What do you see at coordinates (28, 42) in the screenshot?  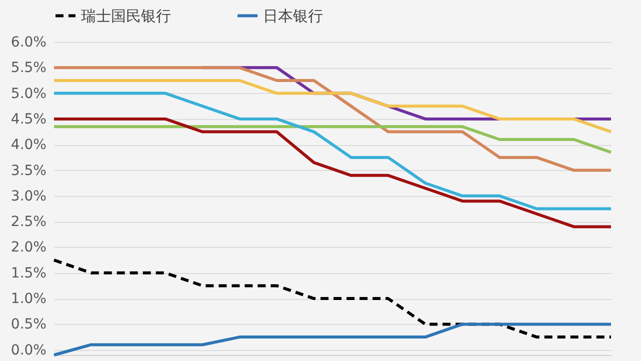 I see `y-tick-label: 6.0%` at bounding box center [28, 42].